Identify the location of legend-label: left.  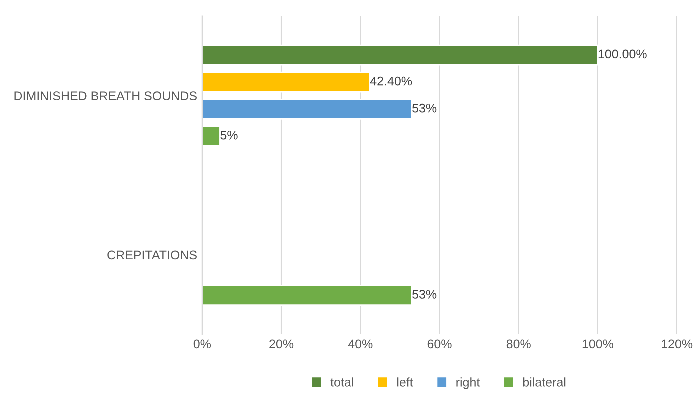
(406, 382).